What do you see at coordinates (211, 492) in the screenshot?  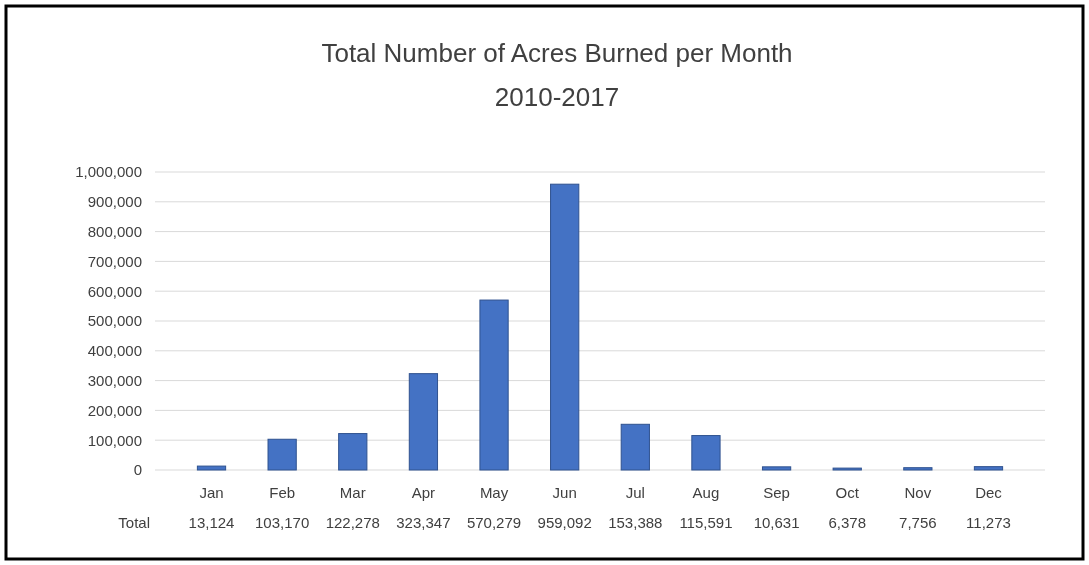 I see `x-tick-label: Jan` at bounding box center [211, 492].